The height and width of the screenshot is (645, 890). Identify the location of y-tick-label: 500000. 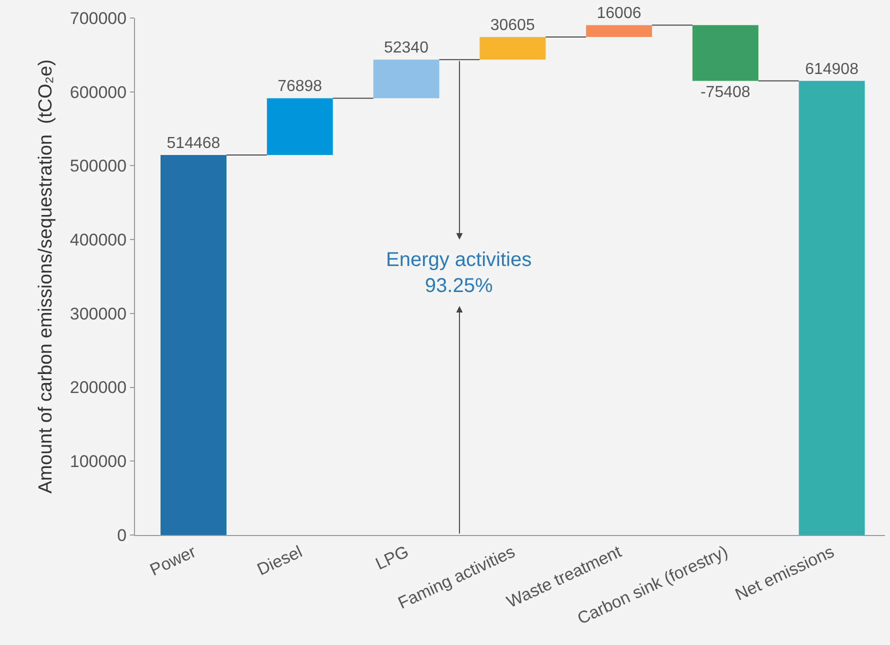
(98, 166).